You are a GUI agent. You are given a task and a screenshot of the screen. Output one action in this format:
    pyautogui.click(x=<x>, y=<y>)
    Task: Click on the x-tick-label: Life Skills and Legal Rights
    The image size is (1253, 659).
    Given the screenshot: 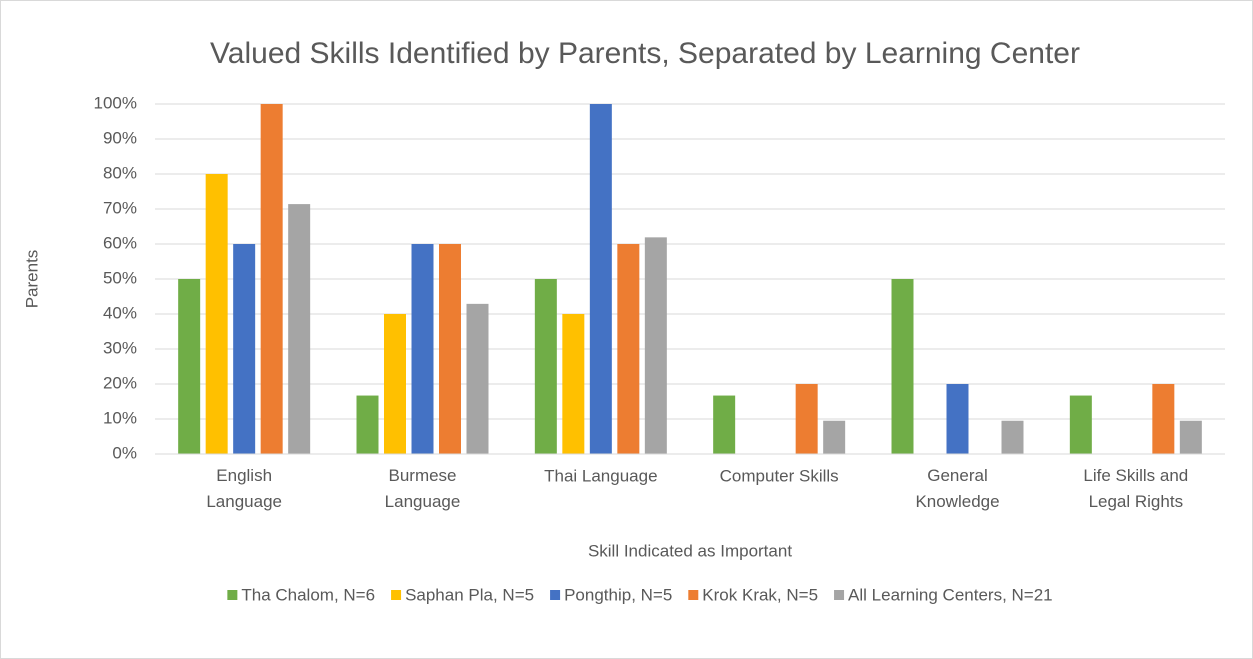 What is the action you would take?
    pyautogui.click(x=1135, y=488)
    